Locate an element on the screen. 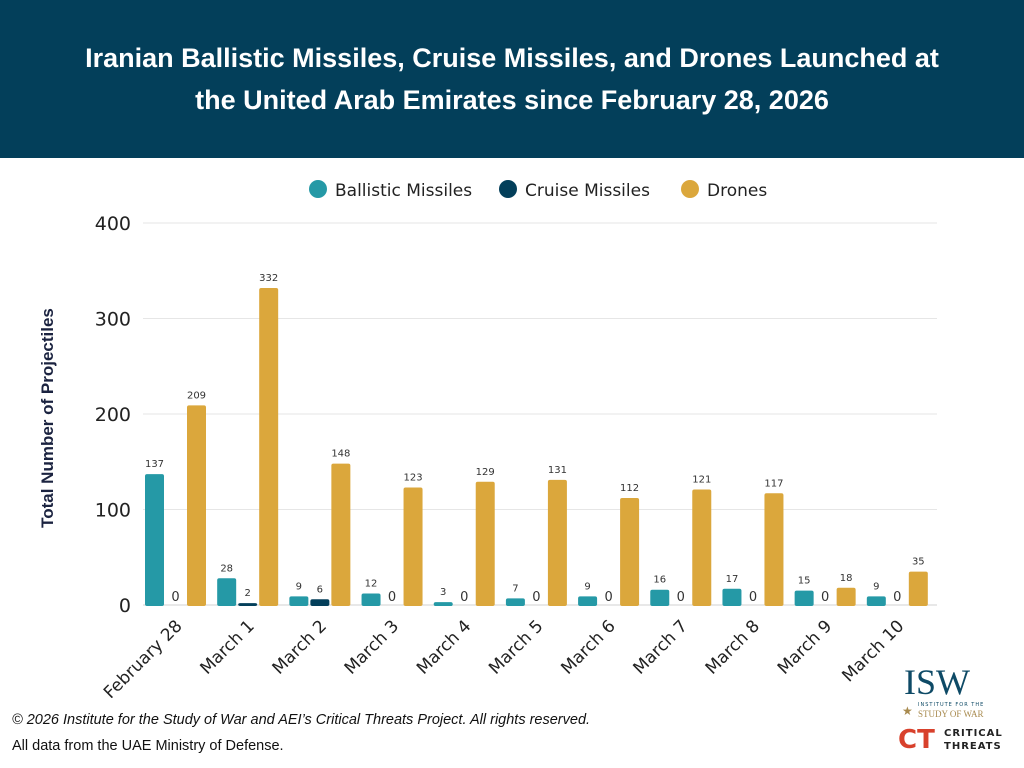  isw-logo: ISW ★ INSTITUTE FOR THE STUDY OF WAR is located at coordinates (959, 693).